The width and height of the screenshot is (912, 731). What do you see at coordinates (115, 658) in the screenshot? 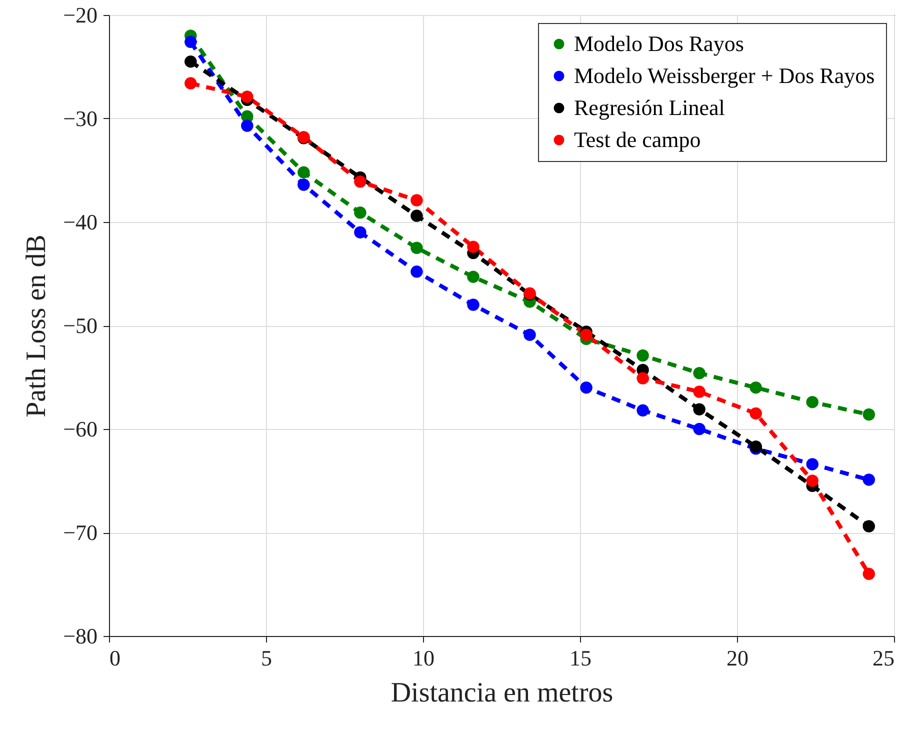
I see `x-tick-label: 0` at bounding box center [115, 658].